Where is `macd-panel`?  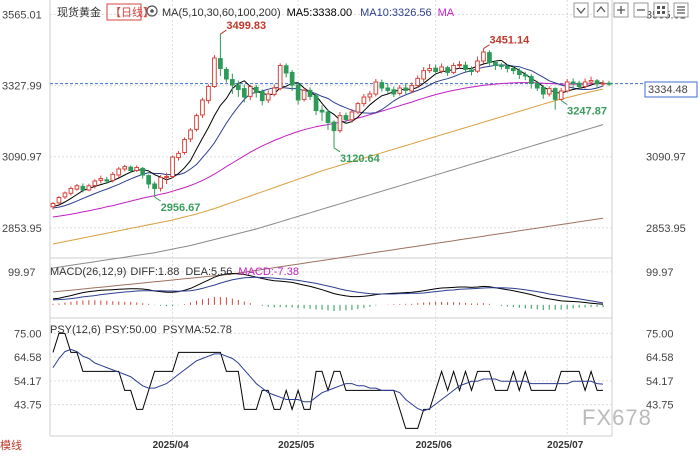
macd-panel is located at coordinates (328, 292).